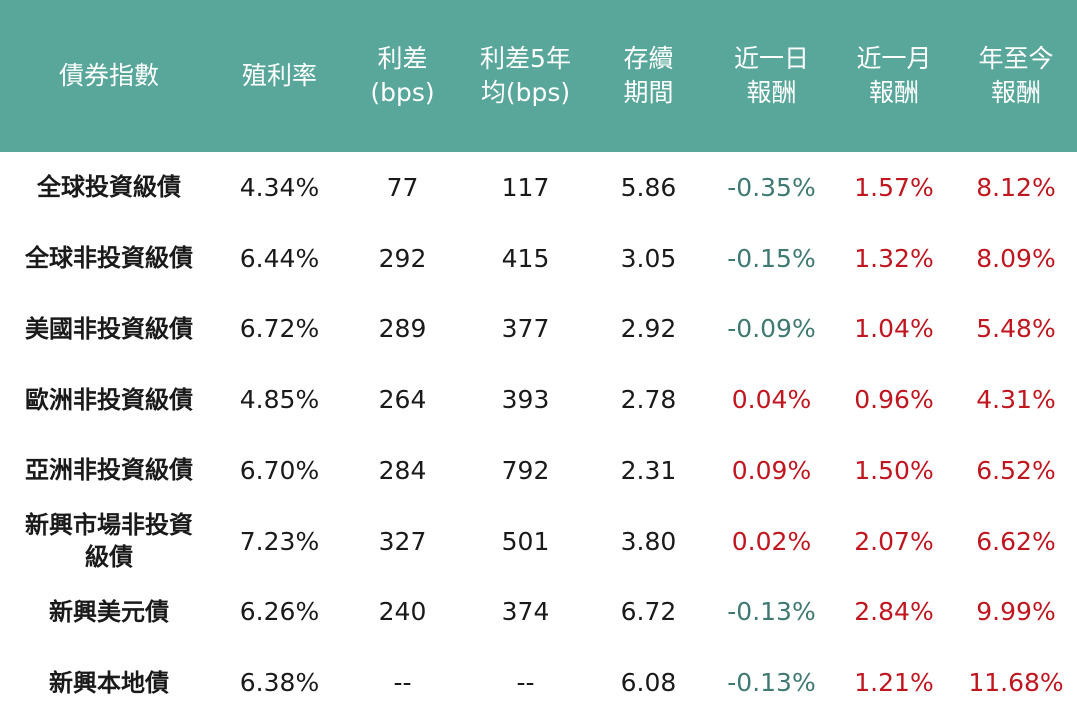  I want to click on cell-yield: 7.23%, so click(279, 541).